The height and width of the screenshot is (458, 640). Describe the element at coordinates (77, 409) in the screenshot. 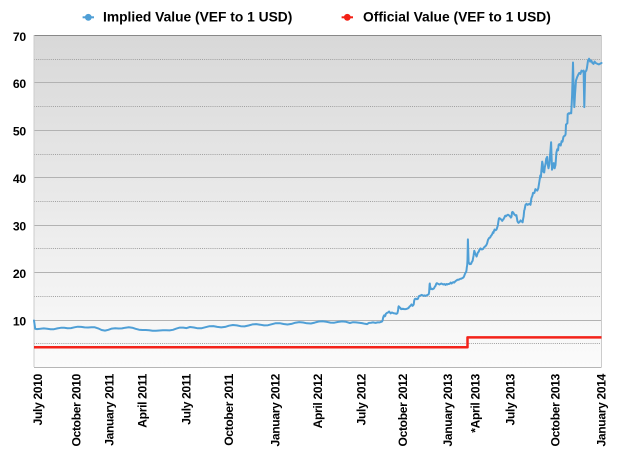

I see `svg-text: October 2010` at that location.